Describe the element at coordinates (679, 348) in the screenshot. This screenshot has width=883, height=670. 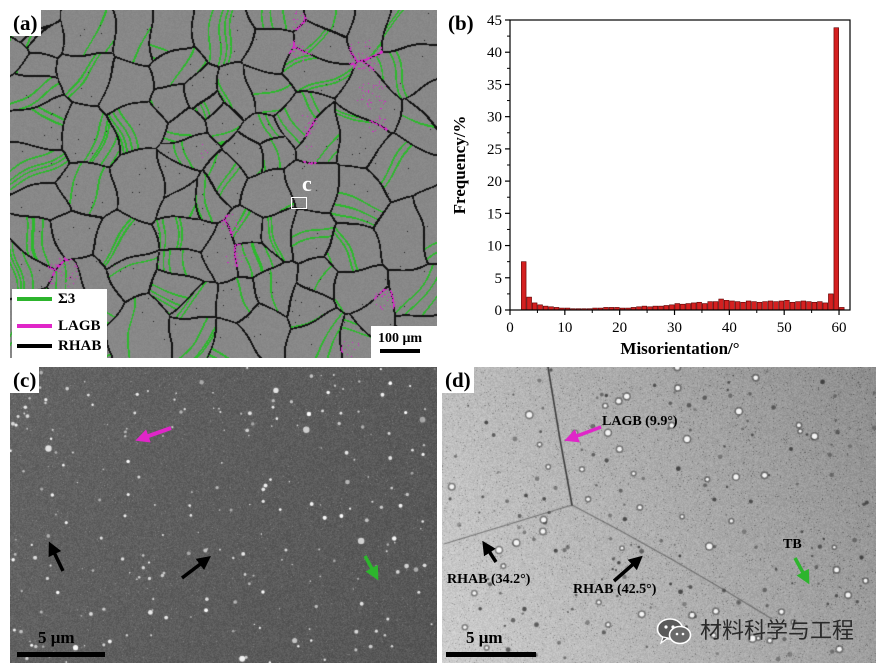
I see `x-axis-label: Misorientation/°` at that location.